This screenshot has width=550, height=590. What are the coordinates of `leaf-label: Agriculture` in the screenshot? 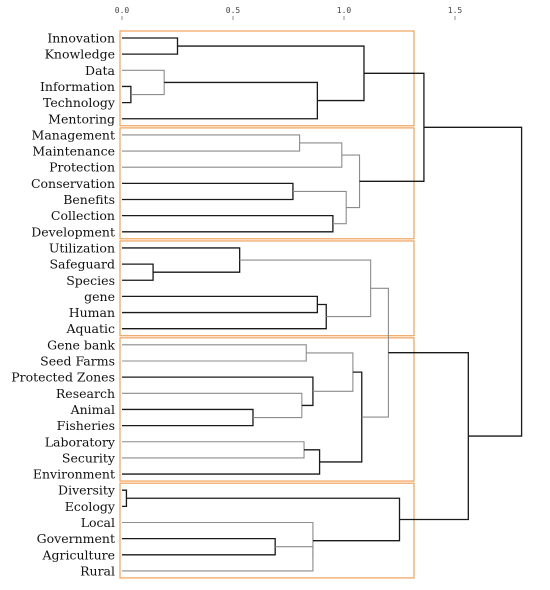 It's located at (79, 554).